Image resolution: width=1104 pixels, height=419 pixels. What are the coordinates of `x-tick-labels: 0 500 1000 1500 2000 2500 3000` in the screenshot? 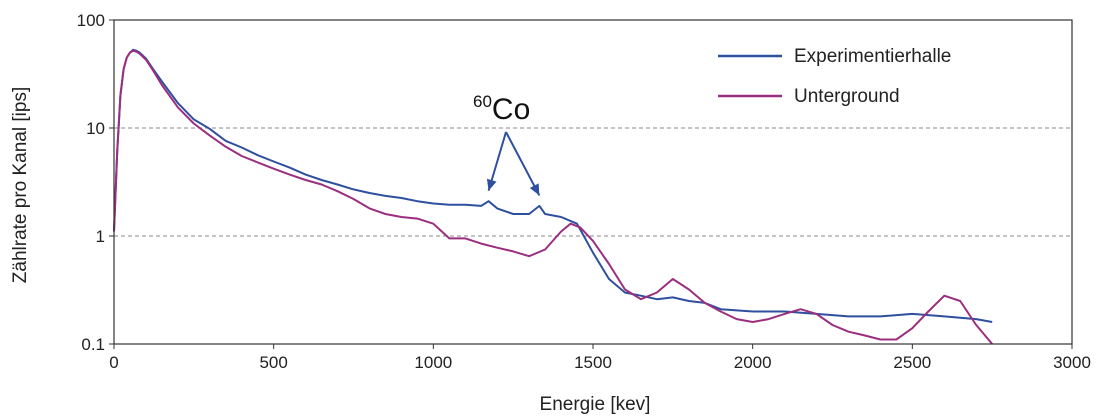 It's located at (600, 362).